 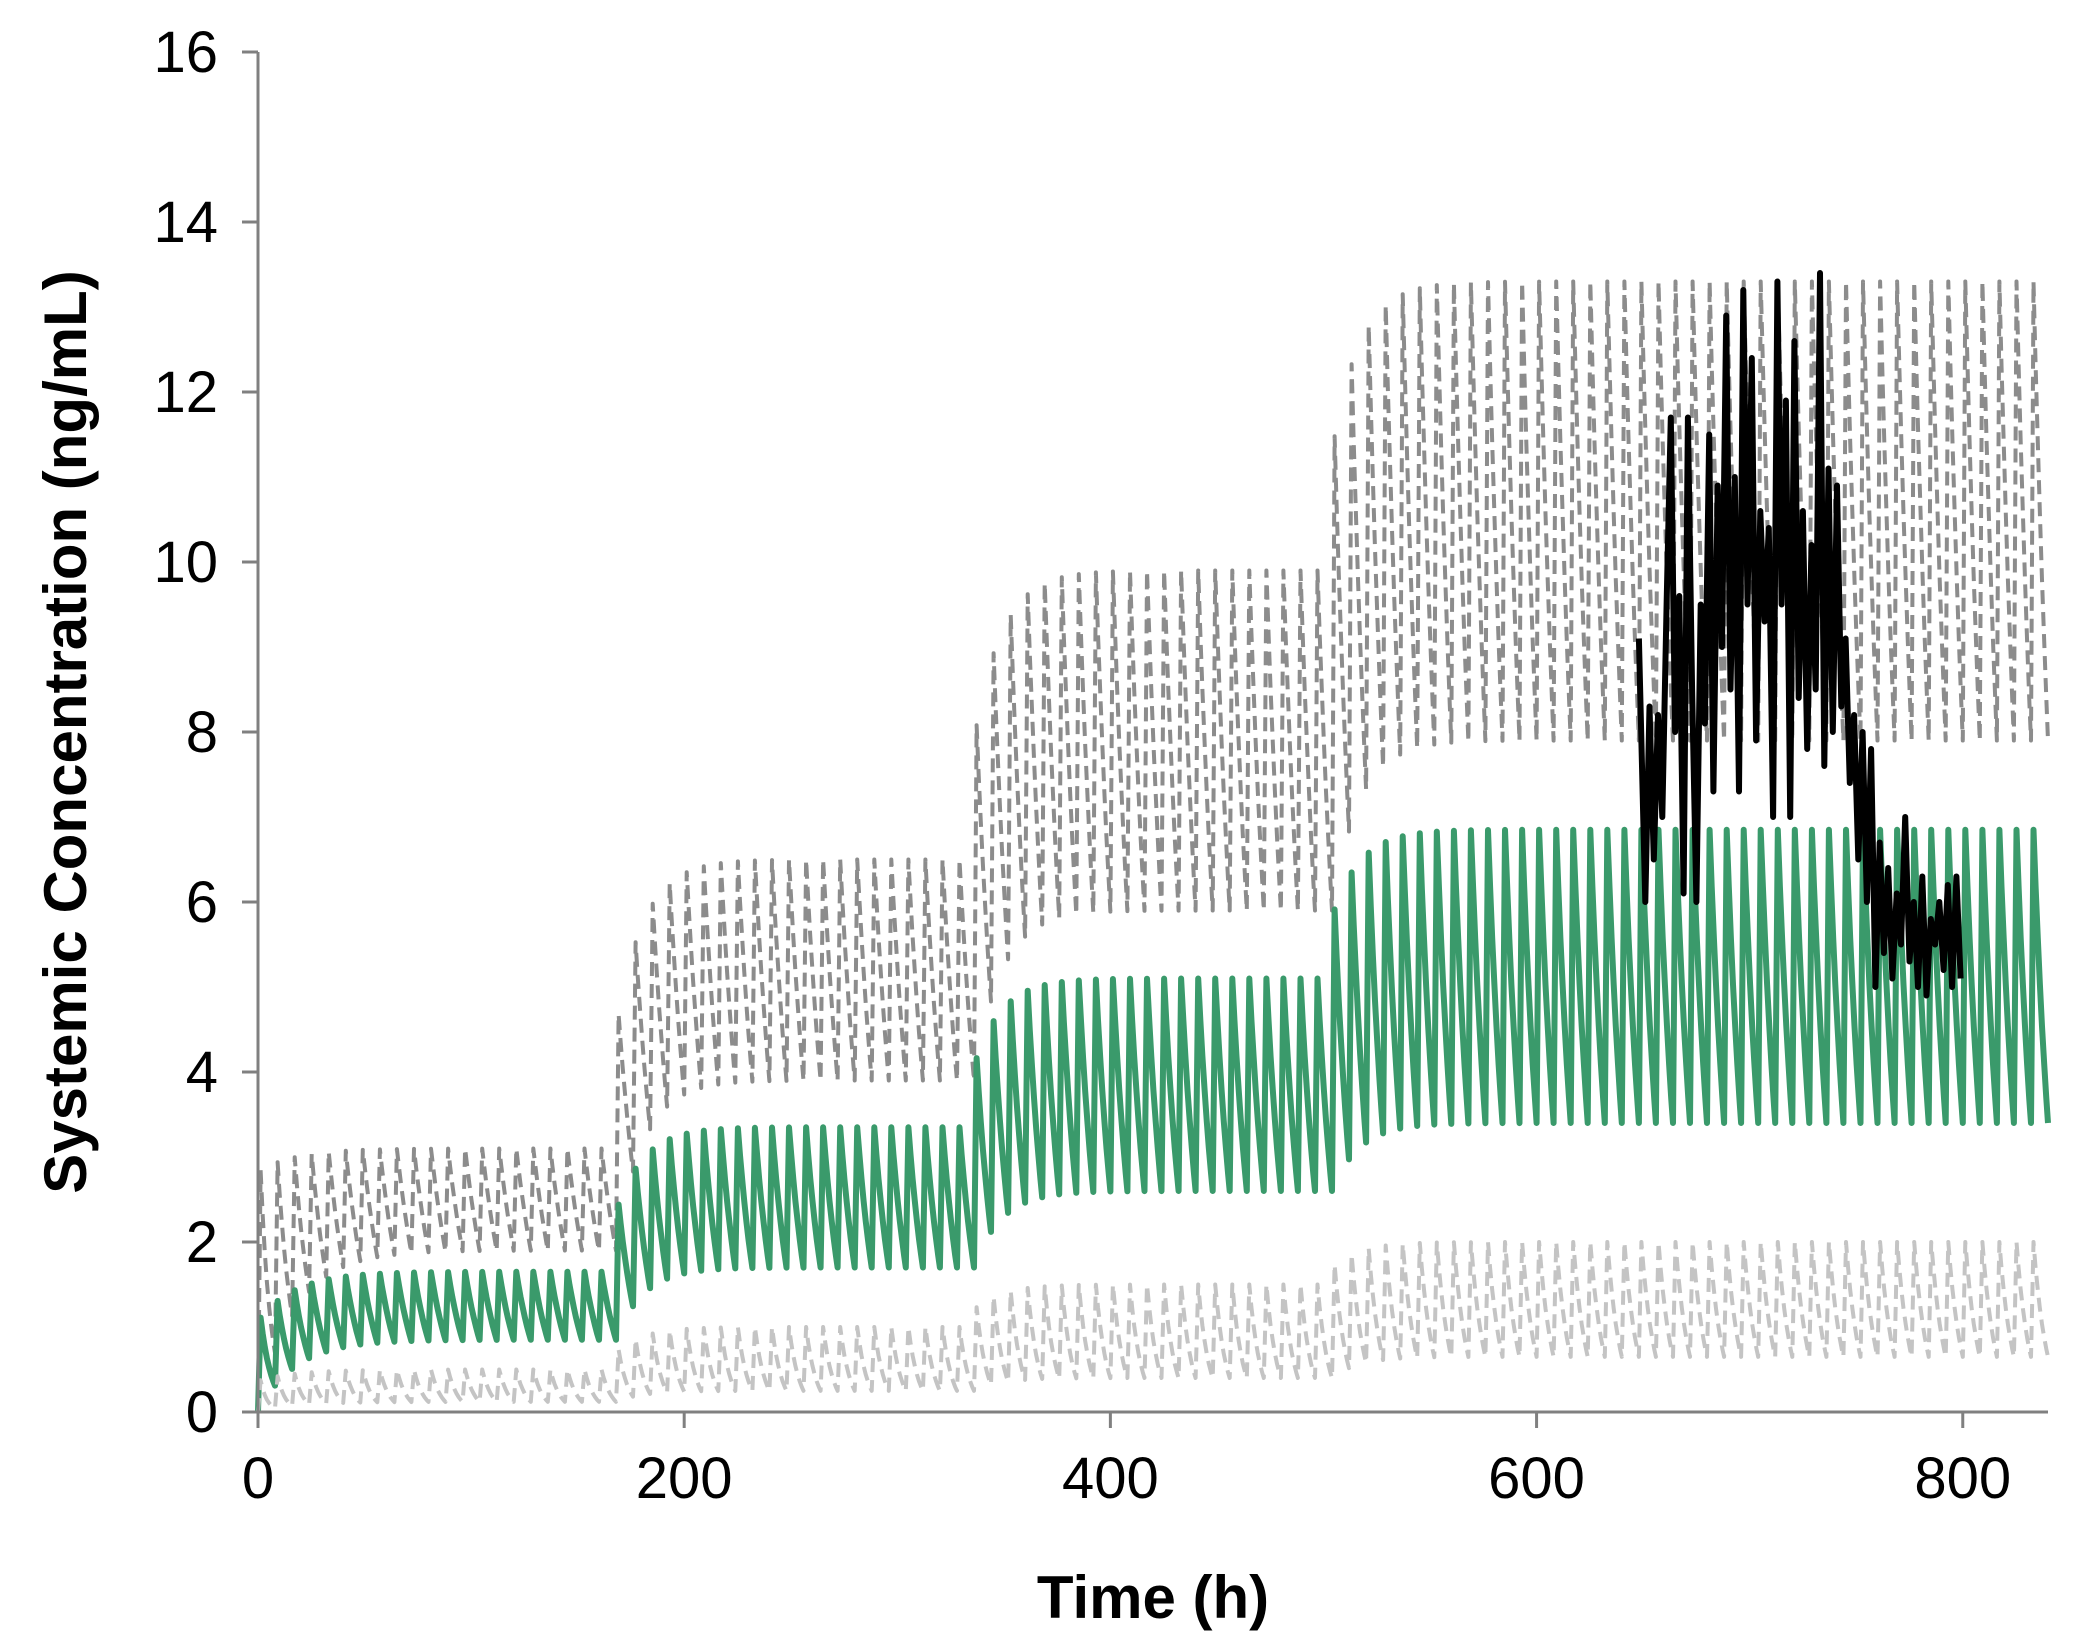 I want to click on y-tick-label: 10, so click(x=185, y=562).